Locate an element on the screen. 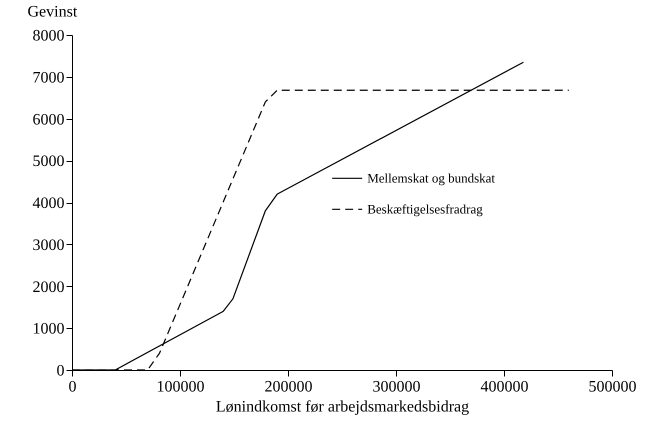 The height and width of the screenshot is (443, 645). y-tick-label: 0 is located at coordinates (60, 371).